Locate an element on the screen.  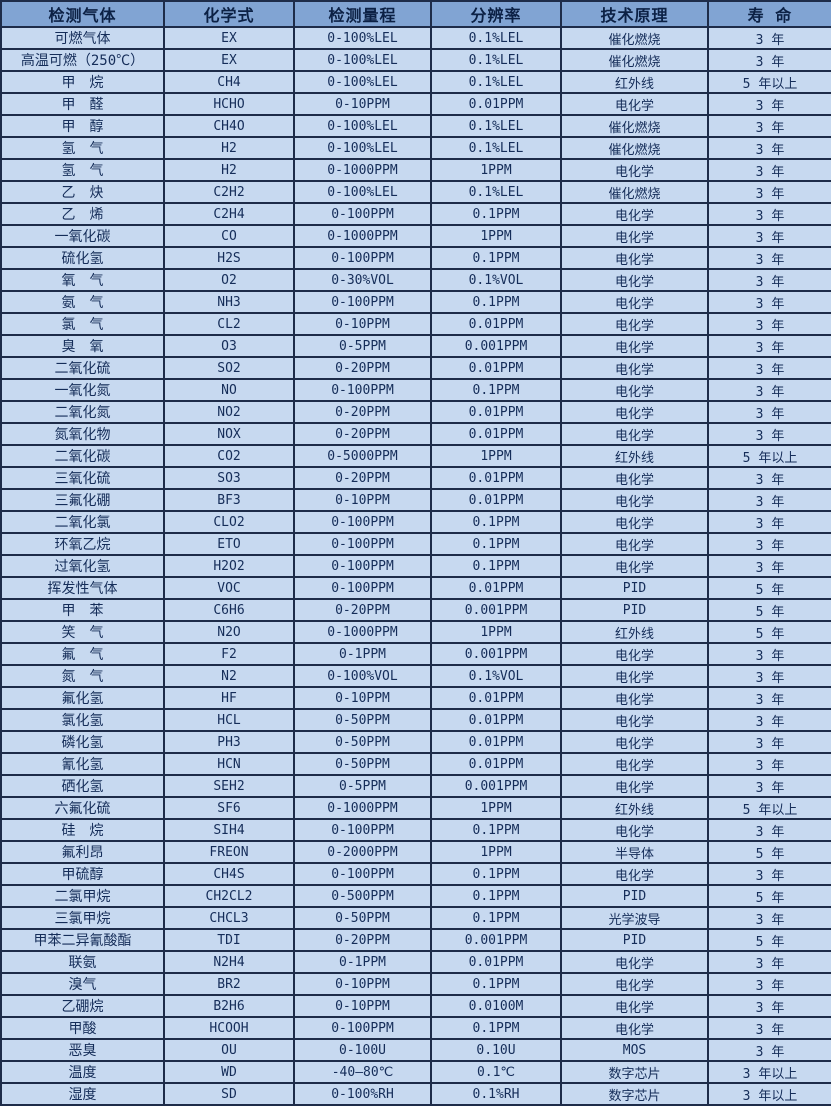
table-row: 乙 炔 C2H2 0-100%LEL 0.1%LEL 催化燃烧 3 年 is located at coordinates (415, 192).